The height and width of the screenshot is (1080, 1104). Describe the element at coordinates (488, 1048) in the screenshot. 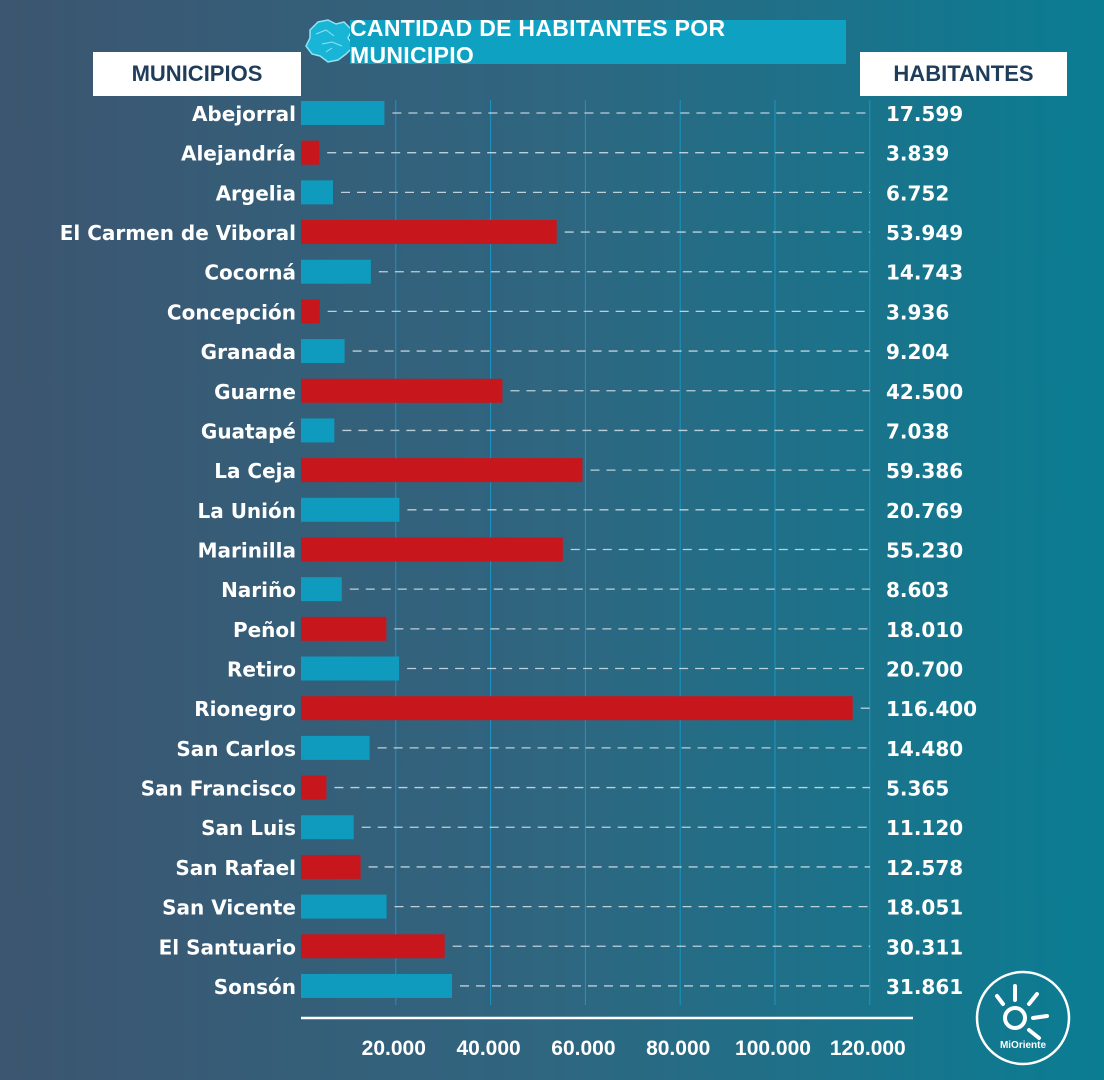

I see `x-tick-label: 40.000` at that location.